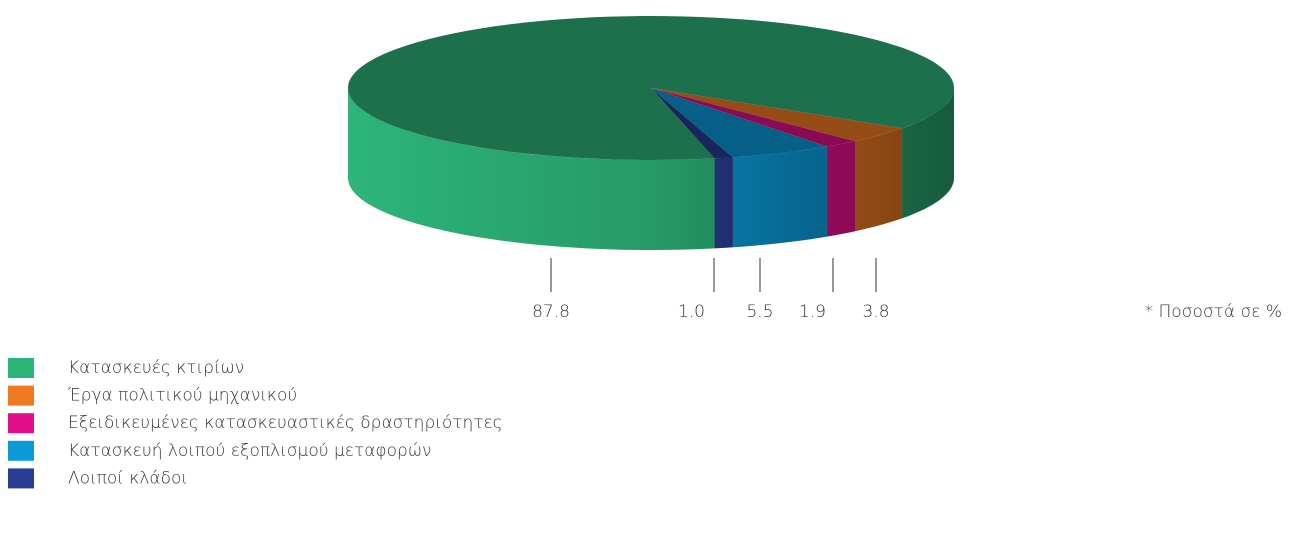  I want to click on legend-label: Έργα πολιτικού μηχανικού, so click(182, 396).